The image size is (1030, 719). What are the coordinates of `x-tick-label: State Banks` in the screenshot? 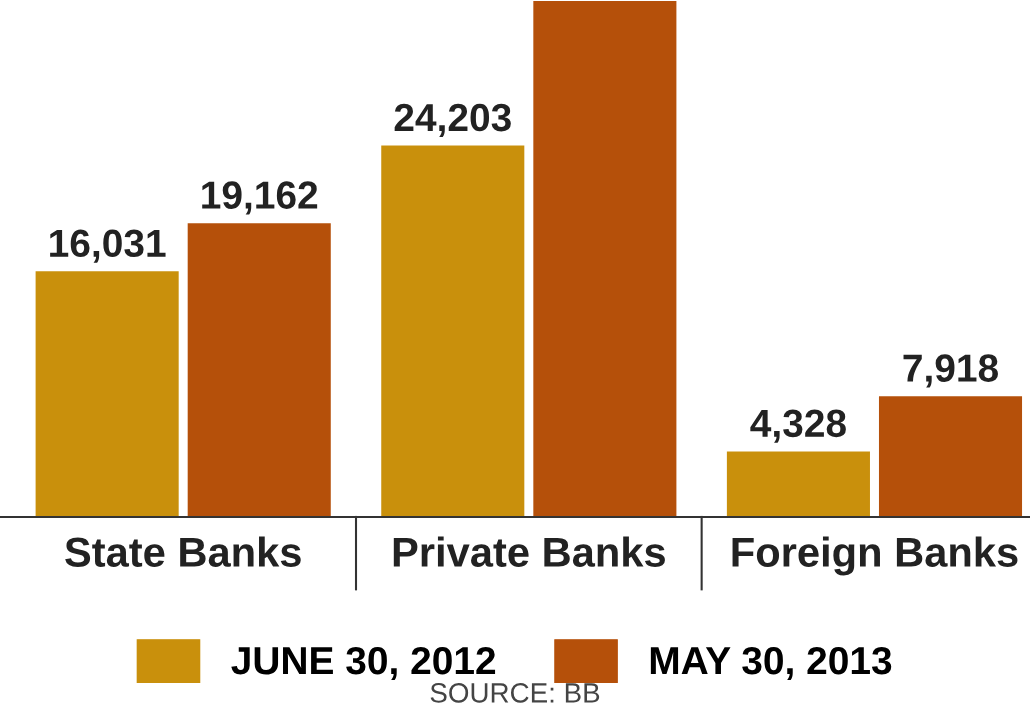 It's located at (183, 552).